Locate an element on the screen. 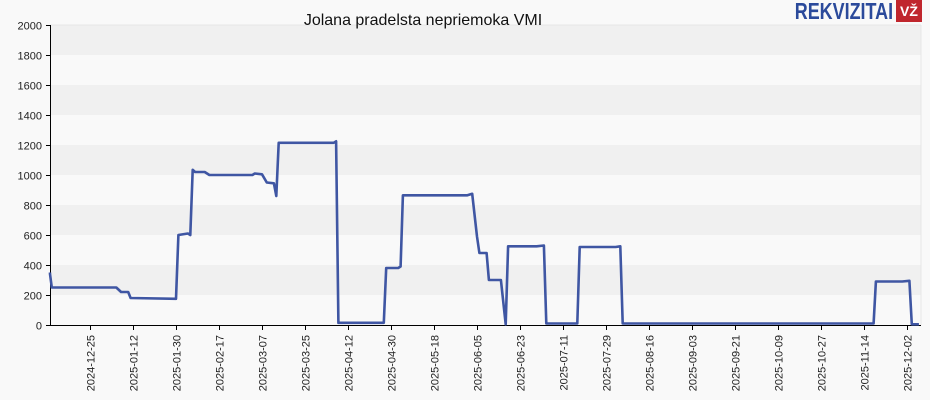 The width and height of the screenshot is (930, 400). svg-text: 2025-09-03 is located at coordinates (694, 363).